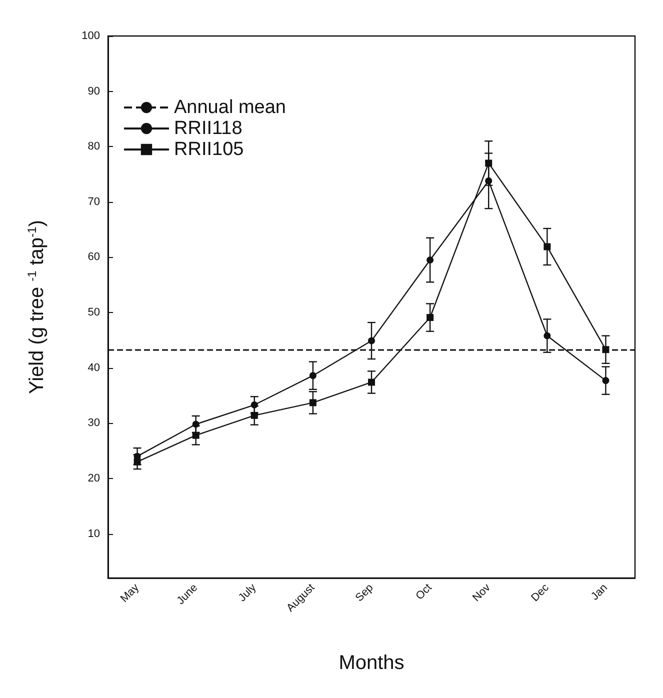 The height and width of the screenshot is (698, 663). I want to click on y-tick-label: 20, so click(94, 478).